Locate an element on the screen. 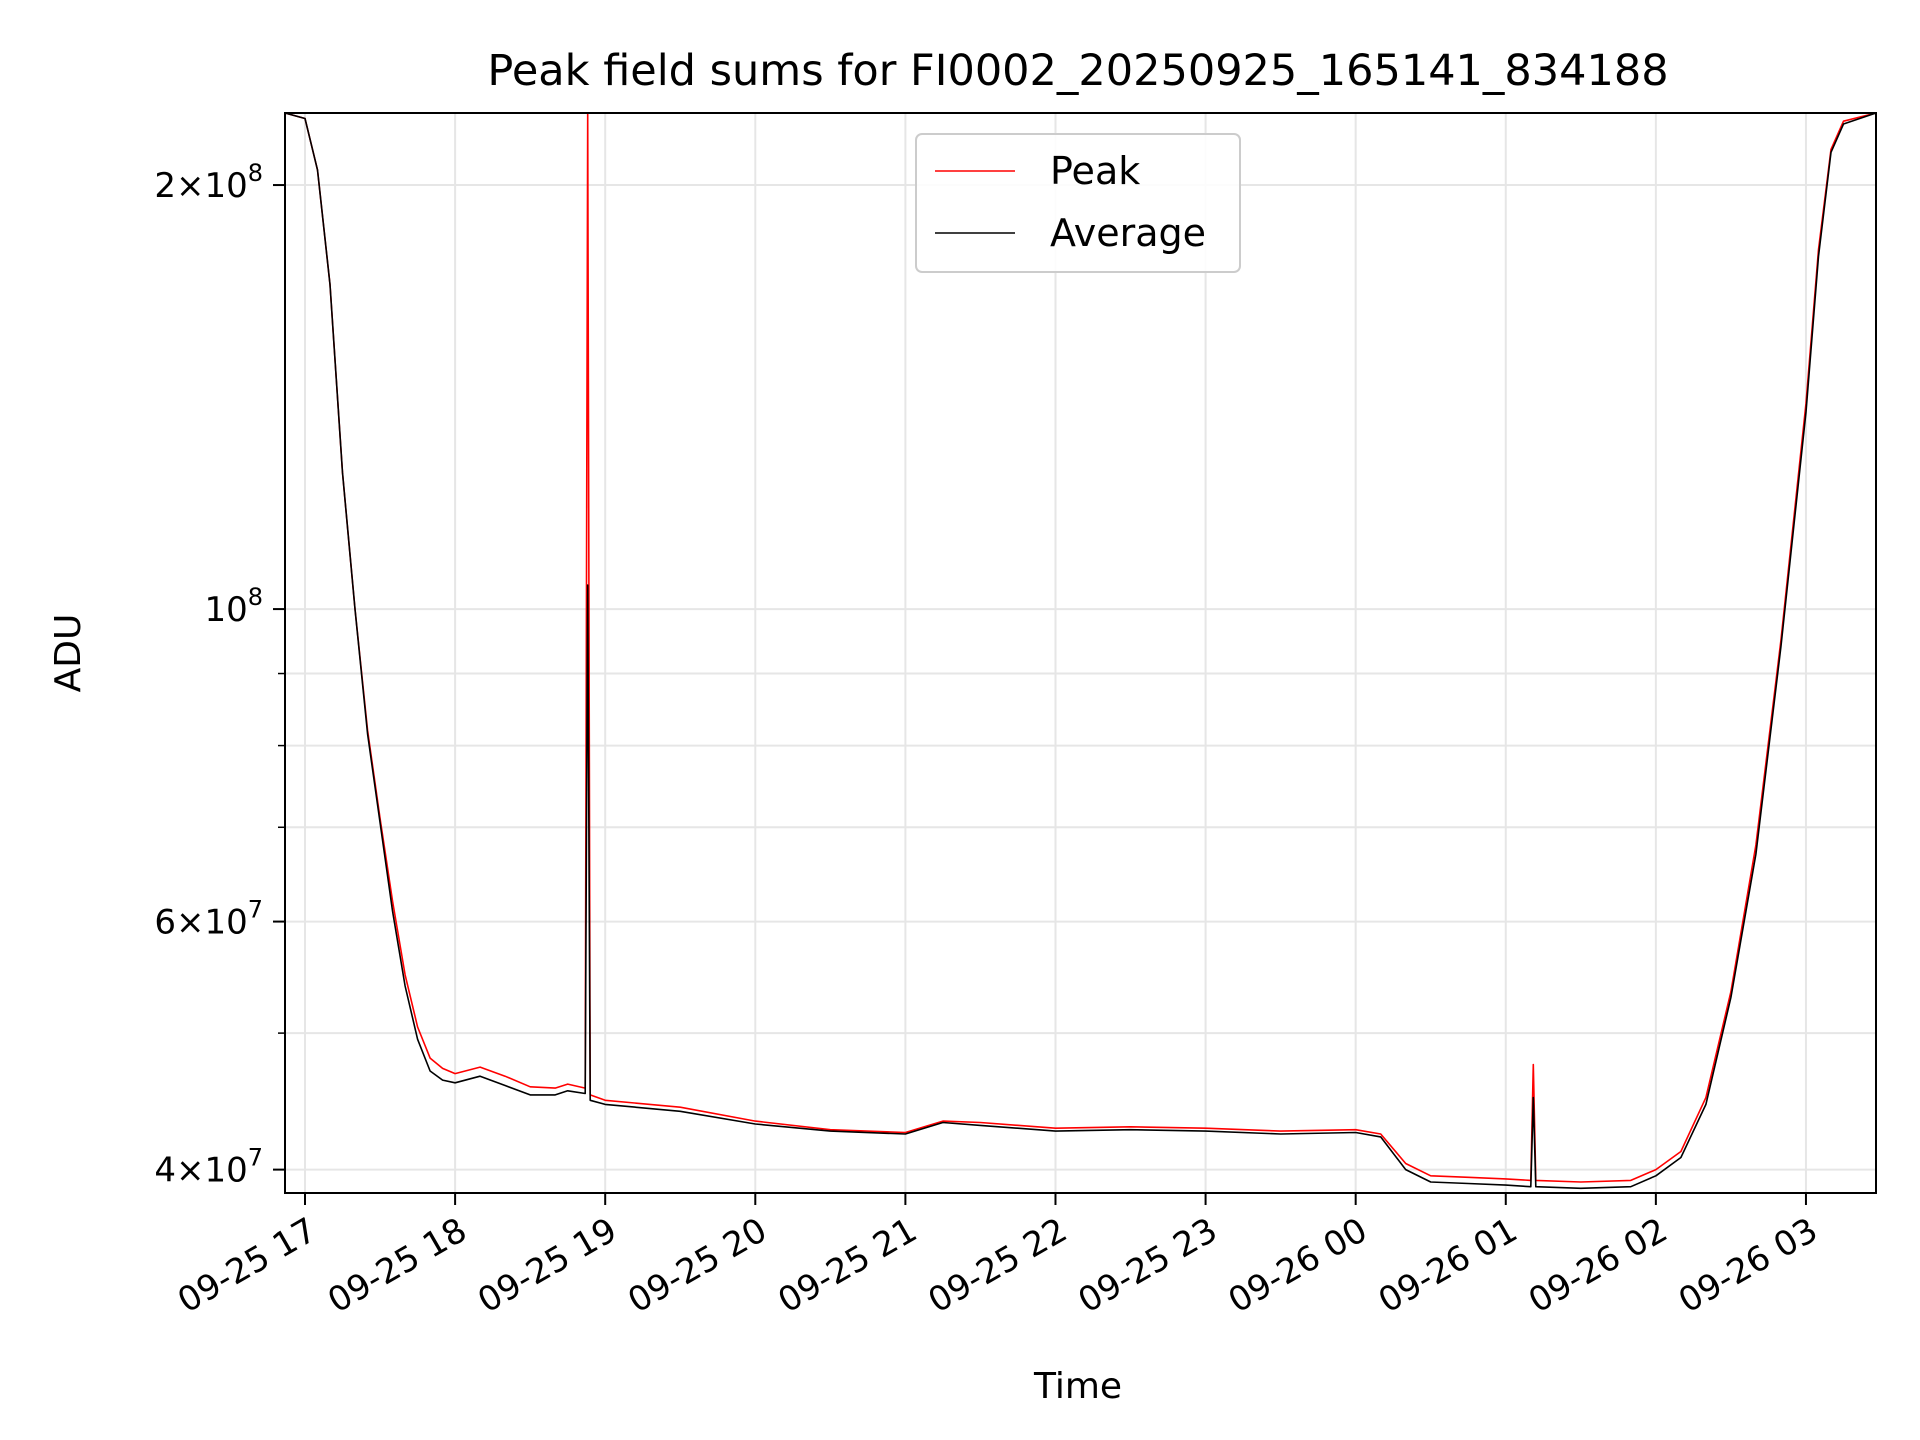 This screenshot has height=1440, width=1920. x-axis-label: Time is located at coordinates (1077, 1386).